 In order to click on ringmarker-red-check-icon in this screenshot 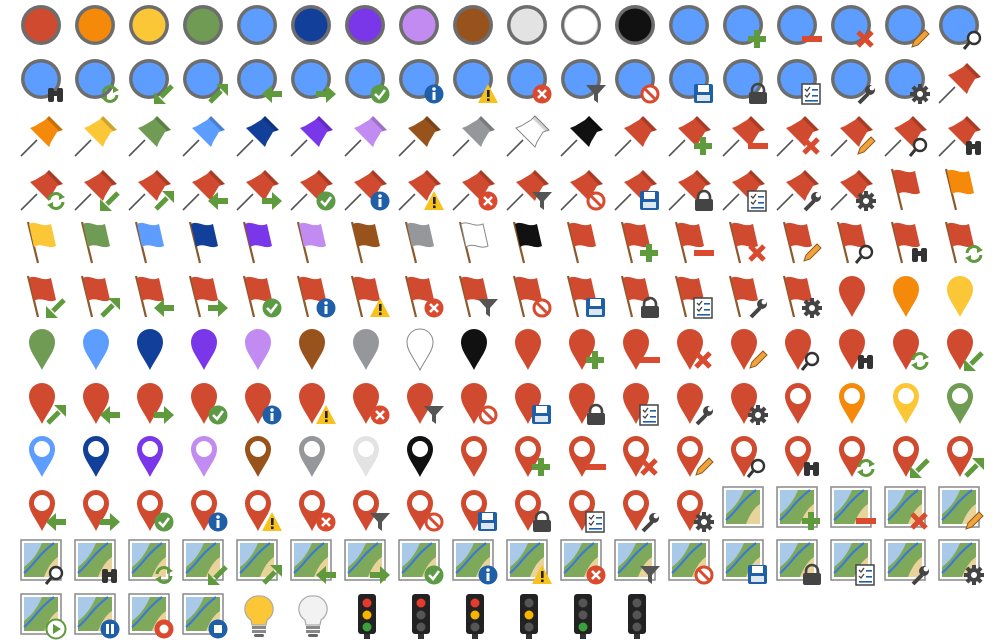, I will do `click(151, 509)`.